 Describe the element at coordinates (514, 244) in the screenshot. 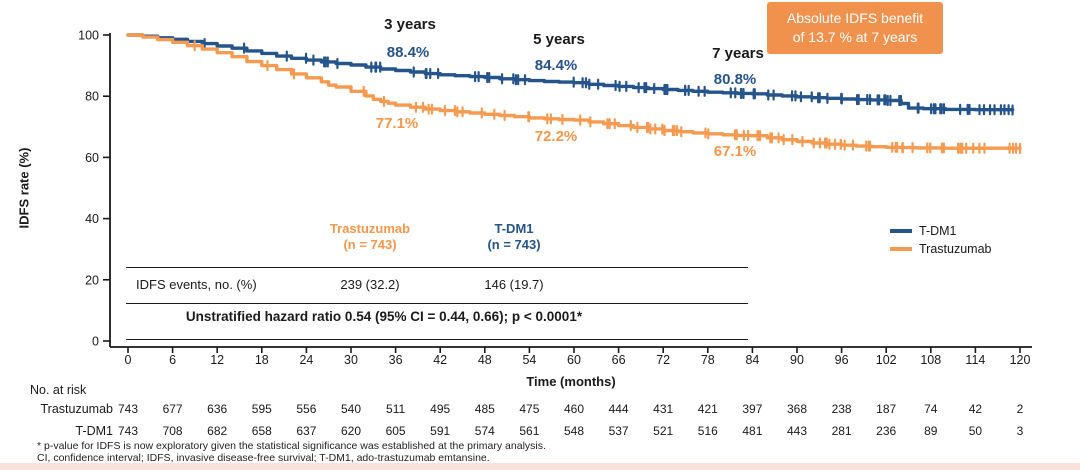

I see `events-table-header-tdm1-n: (n = 743)` at that location.